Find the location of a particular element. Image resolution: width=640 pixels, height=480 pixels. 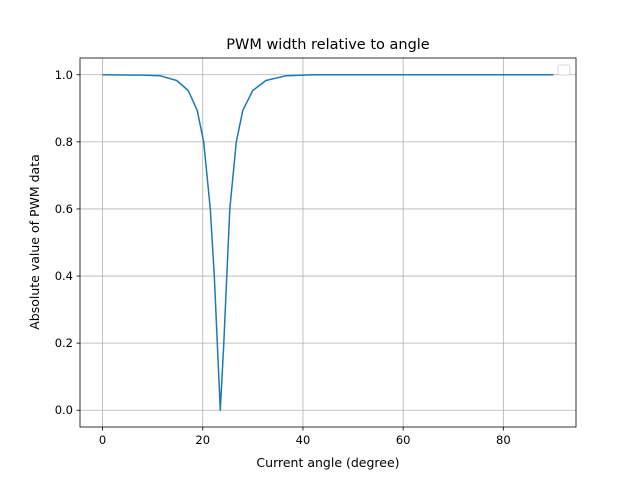

x-tick-label: 80 is located at coordinates (503, 440).